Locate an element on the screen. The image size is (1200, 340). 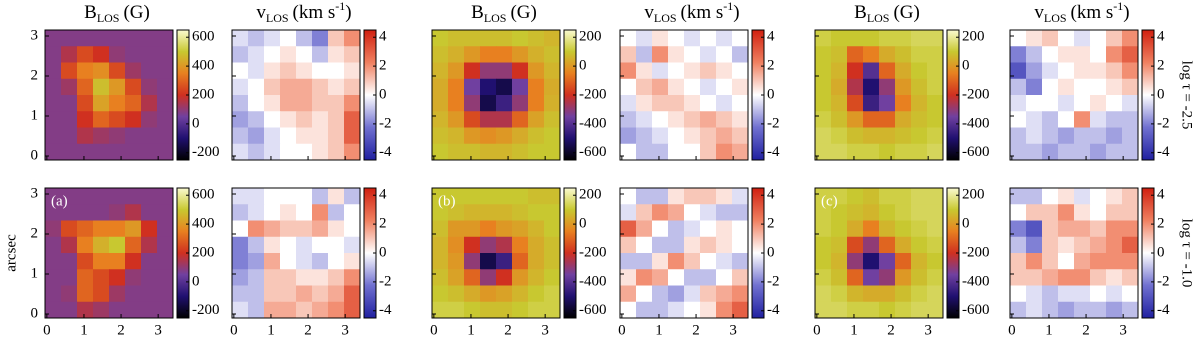
panel: 0 1 2 3 -4 -2 0 2 4 is located at coordinates (699, 263).